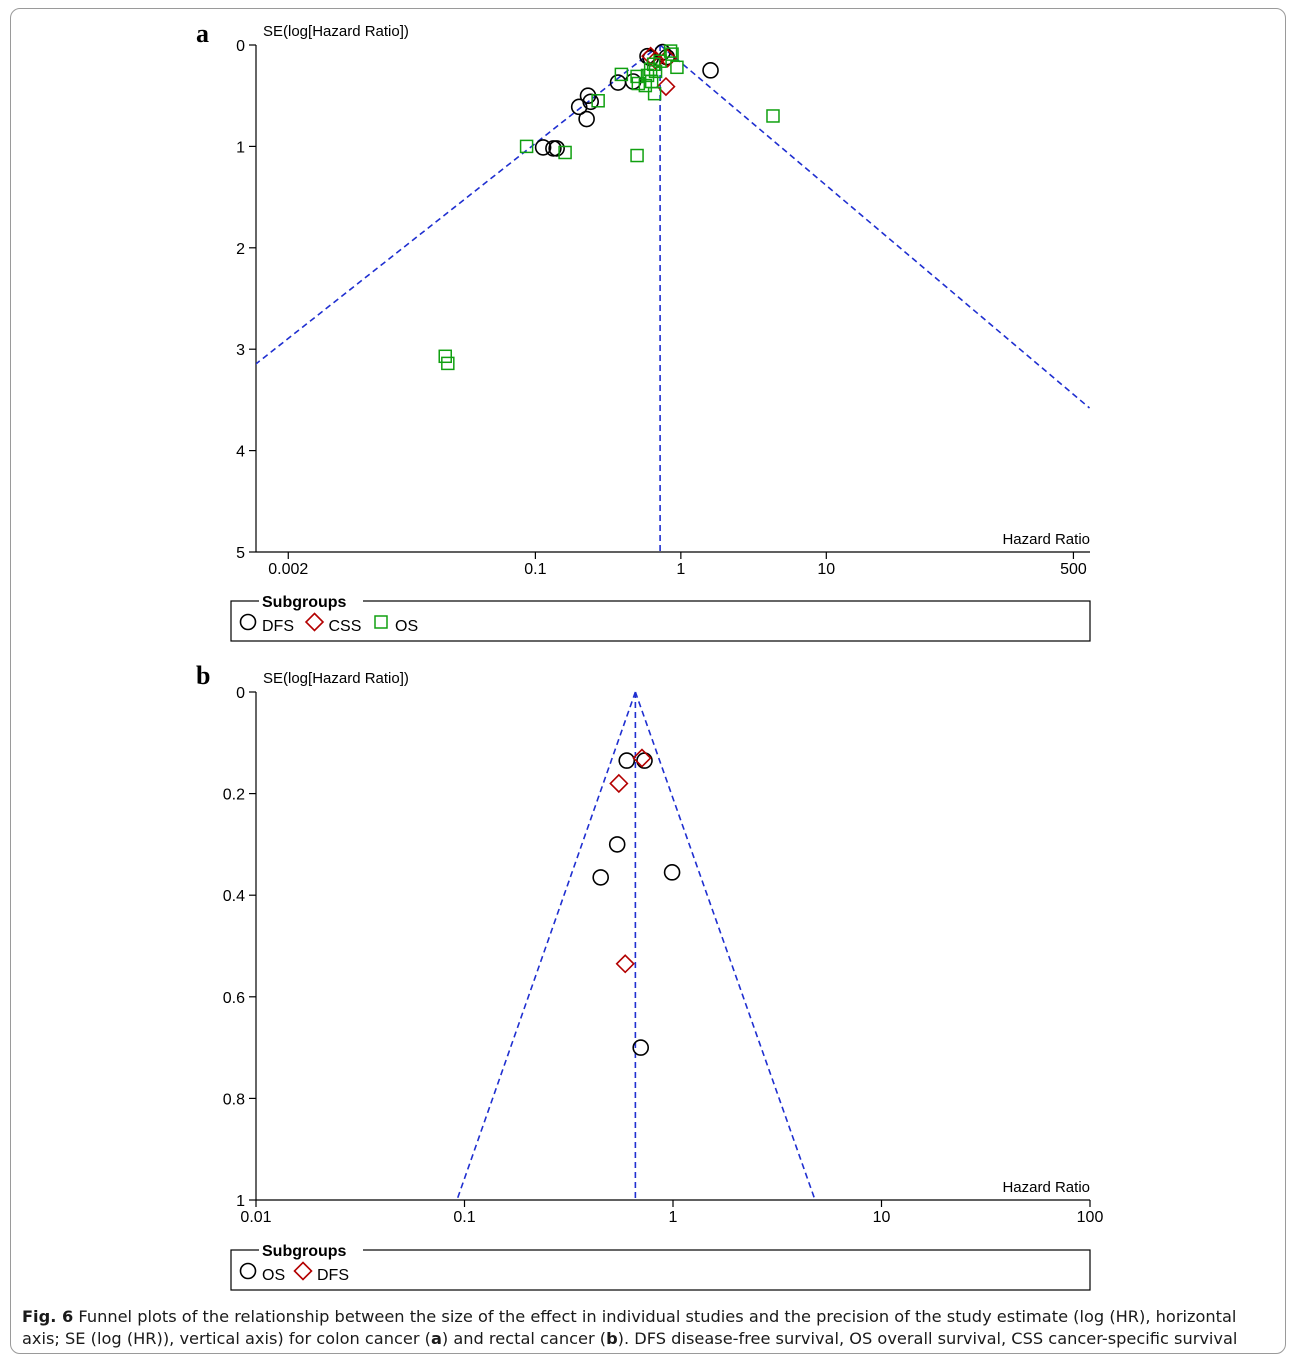 The width and height of the screenshot is (1292, 1362). I want to click on y-tick-label: 2, so click(240, 249).